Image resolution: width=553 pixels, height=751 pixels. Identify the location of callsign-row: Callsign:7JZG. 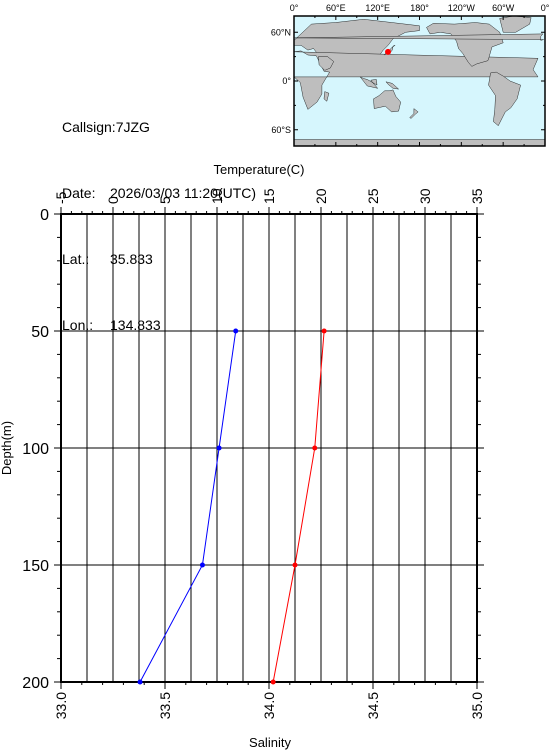
(159, 127).